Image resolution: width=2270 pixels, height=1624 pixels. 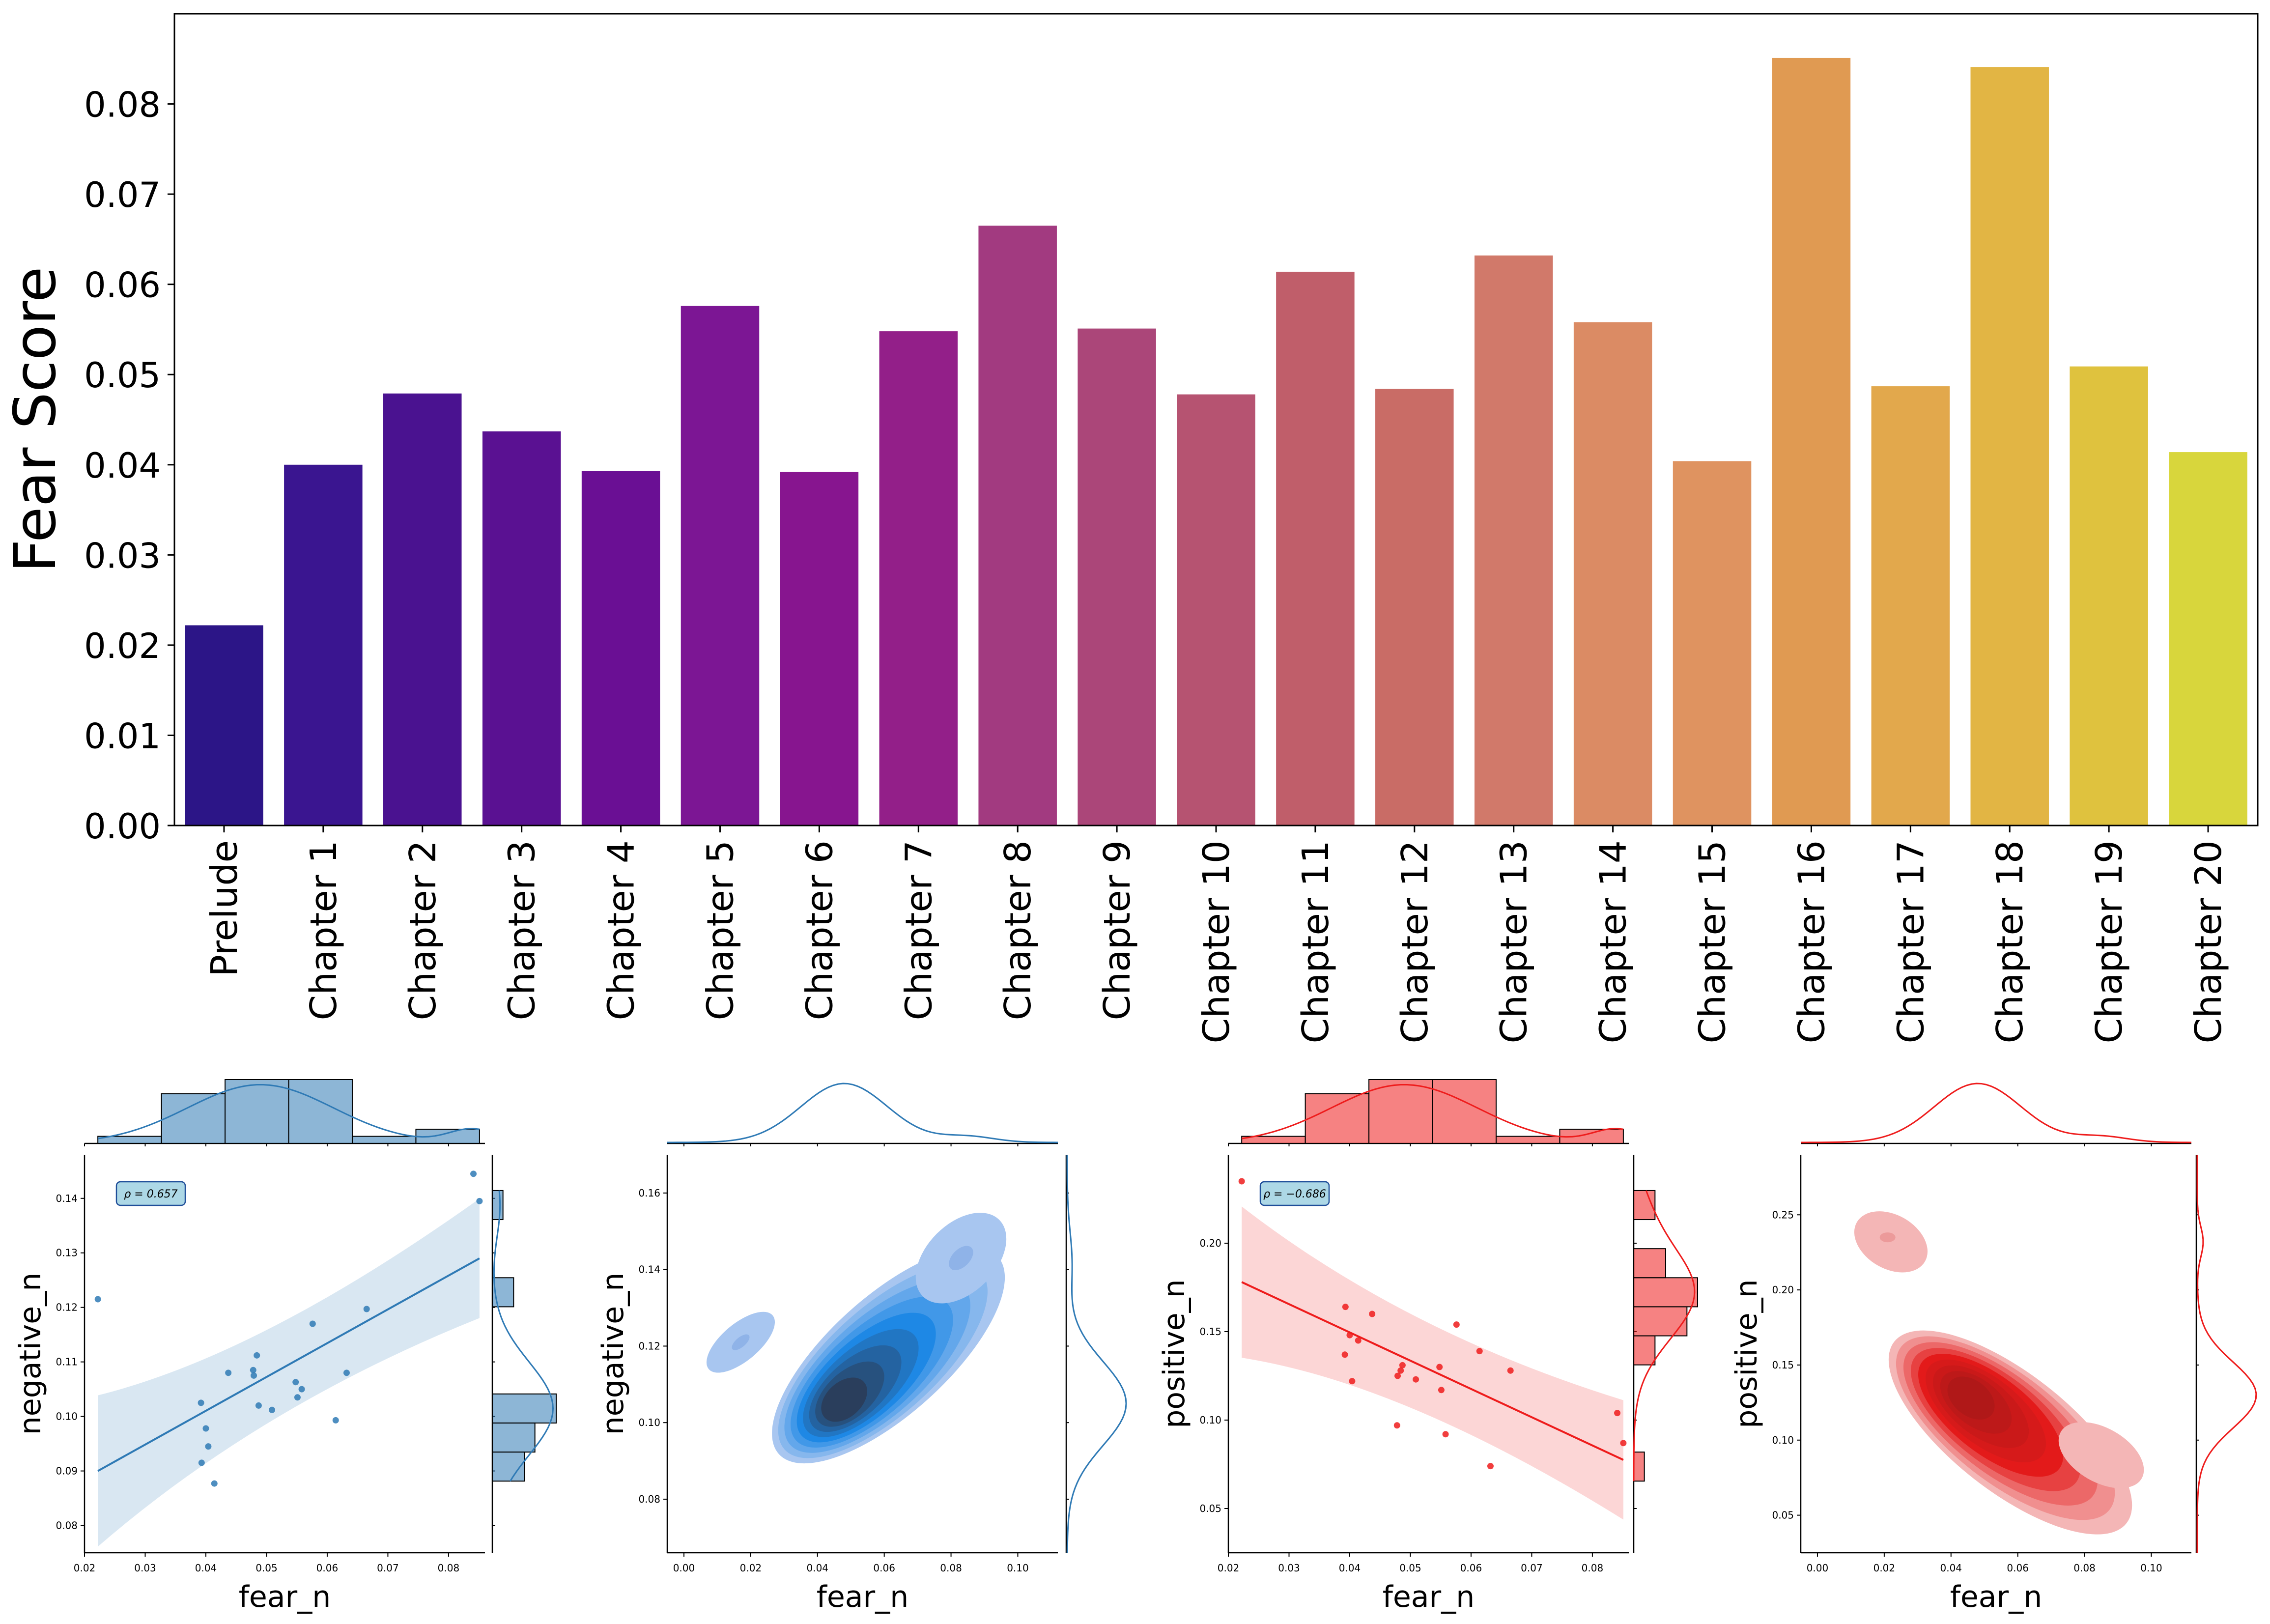 What do you see at coordinates (2208, 942) in the screenshot?
I see `x-tick-label: Chapter 20` at bounding box center [2208, 942].